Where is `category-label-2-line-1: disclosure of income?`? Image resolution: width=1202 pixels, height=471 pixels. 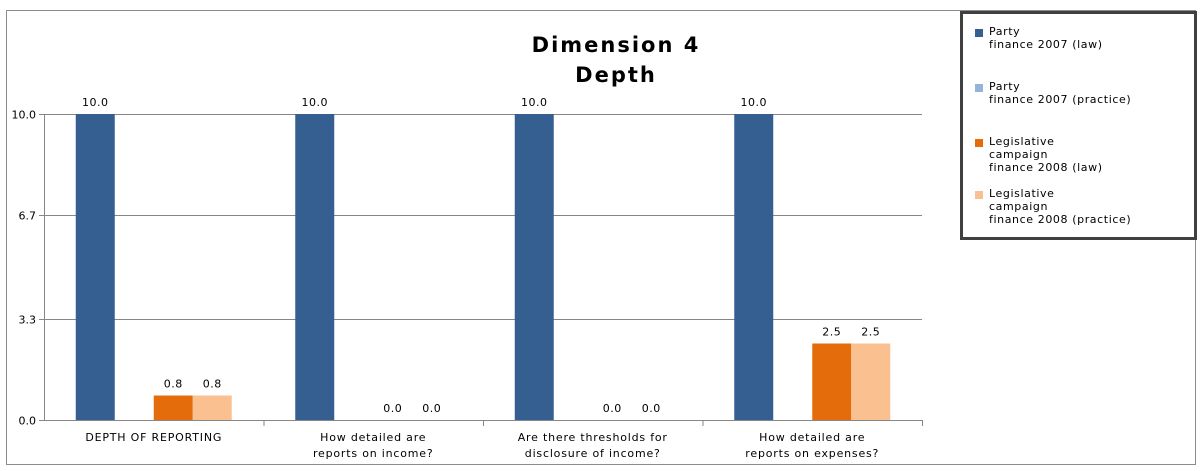
category-label-2-line-1: disclosure of income? is located at coordinates (593, 453).